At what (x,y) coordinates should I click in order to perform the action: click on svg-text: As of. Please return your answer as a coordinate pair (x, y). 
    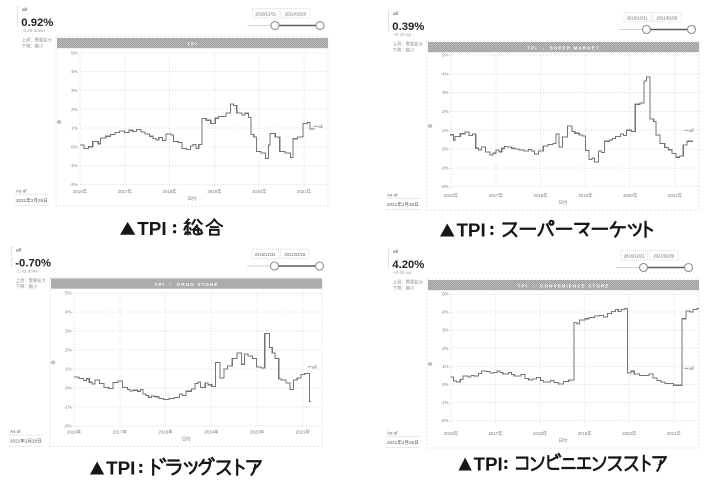
    Looking at the image, I should click on (392, 433).